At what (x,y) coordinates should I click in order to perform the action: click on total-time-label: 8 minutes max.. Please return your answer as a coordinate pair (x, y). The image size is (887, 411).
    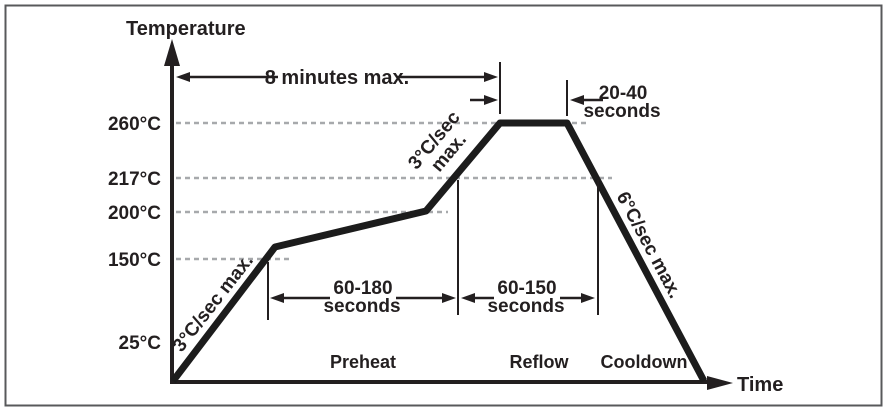
    Looking at the image, I should click on (337, 78).